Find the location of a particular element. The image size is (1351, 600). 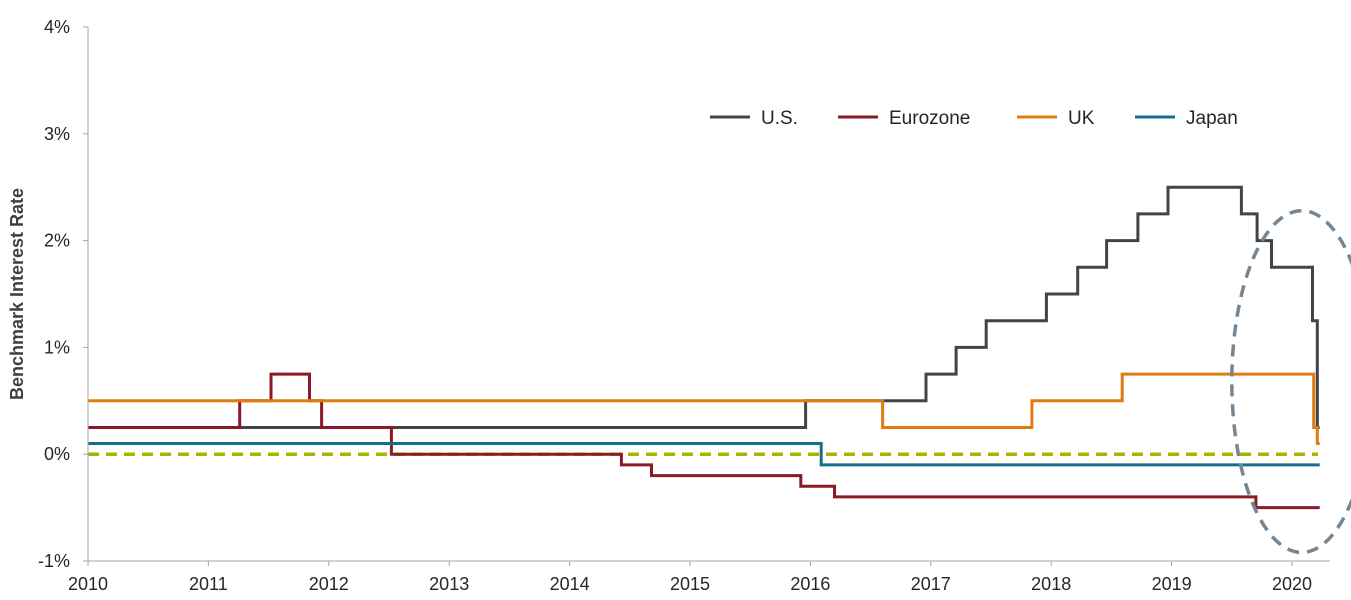

x-tick-label: 2010 is located at coordinates (88, 584).